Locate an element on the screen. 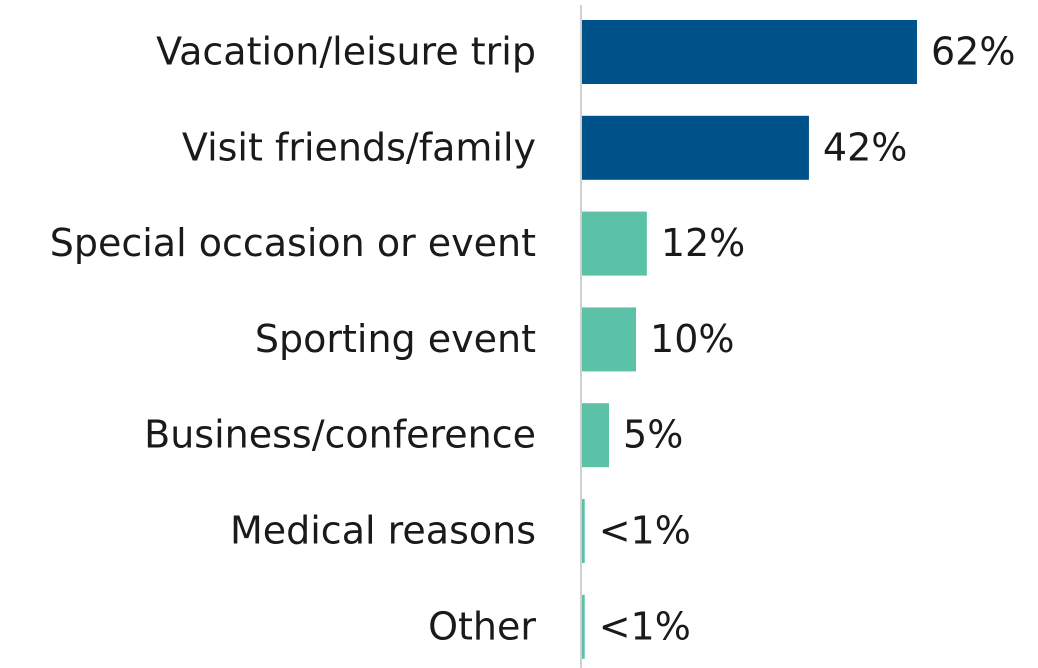  value-label: 42% is located at coordinates (865, 147).